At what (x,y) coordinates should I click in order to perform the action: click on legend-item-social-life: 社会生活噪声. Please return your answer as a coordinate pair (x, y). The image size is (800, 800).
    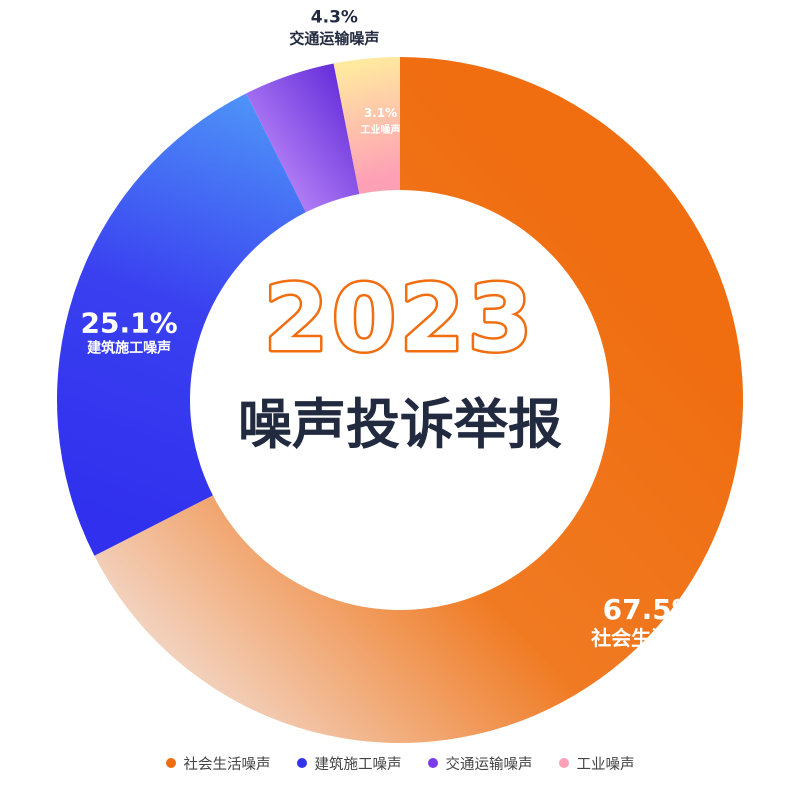
    Looking at the image, I should click on (218, 763).